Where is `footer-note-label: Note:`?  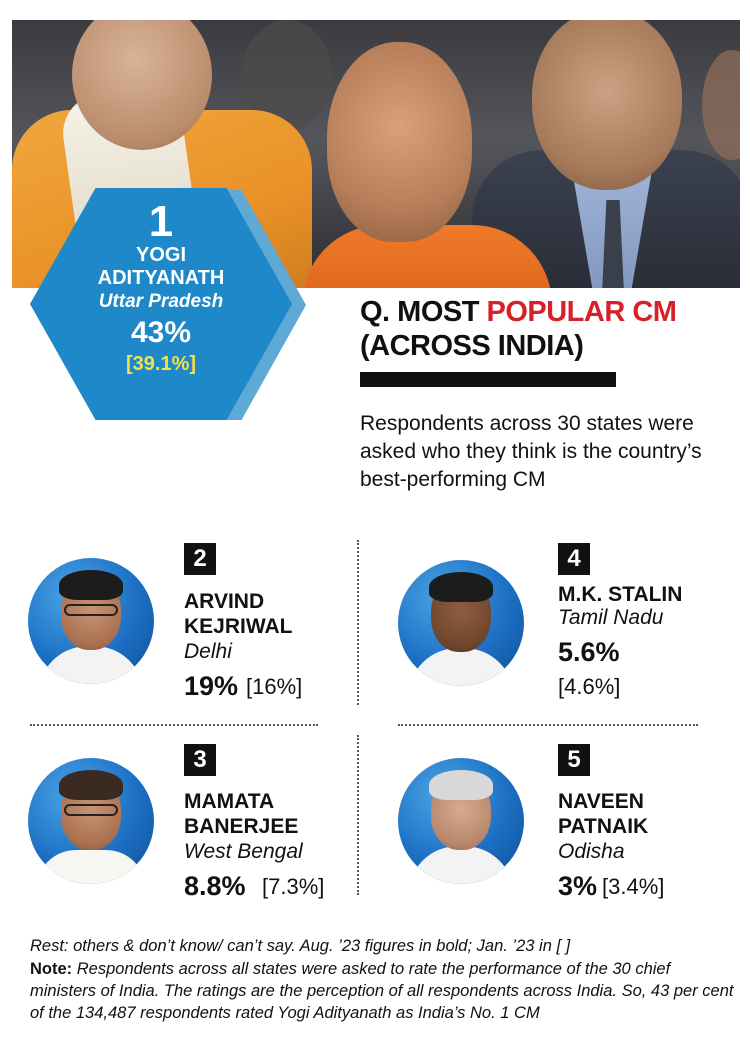
footer-note-label: Note: is located at coordinates (51, 969).